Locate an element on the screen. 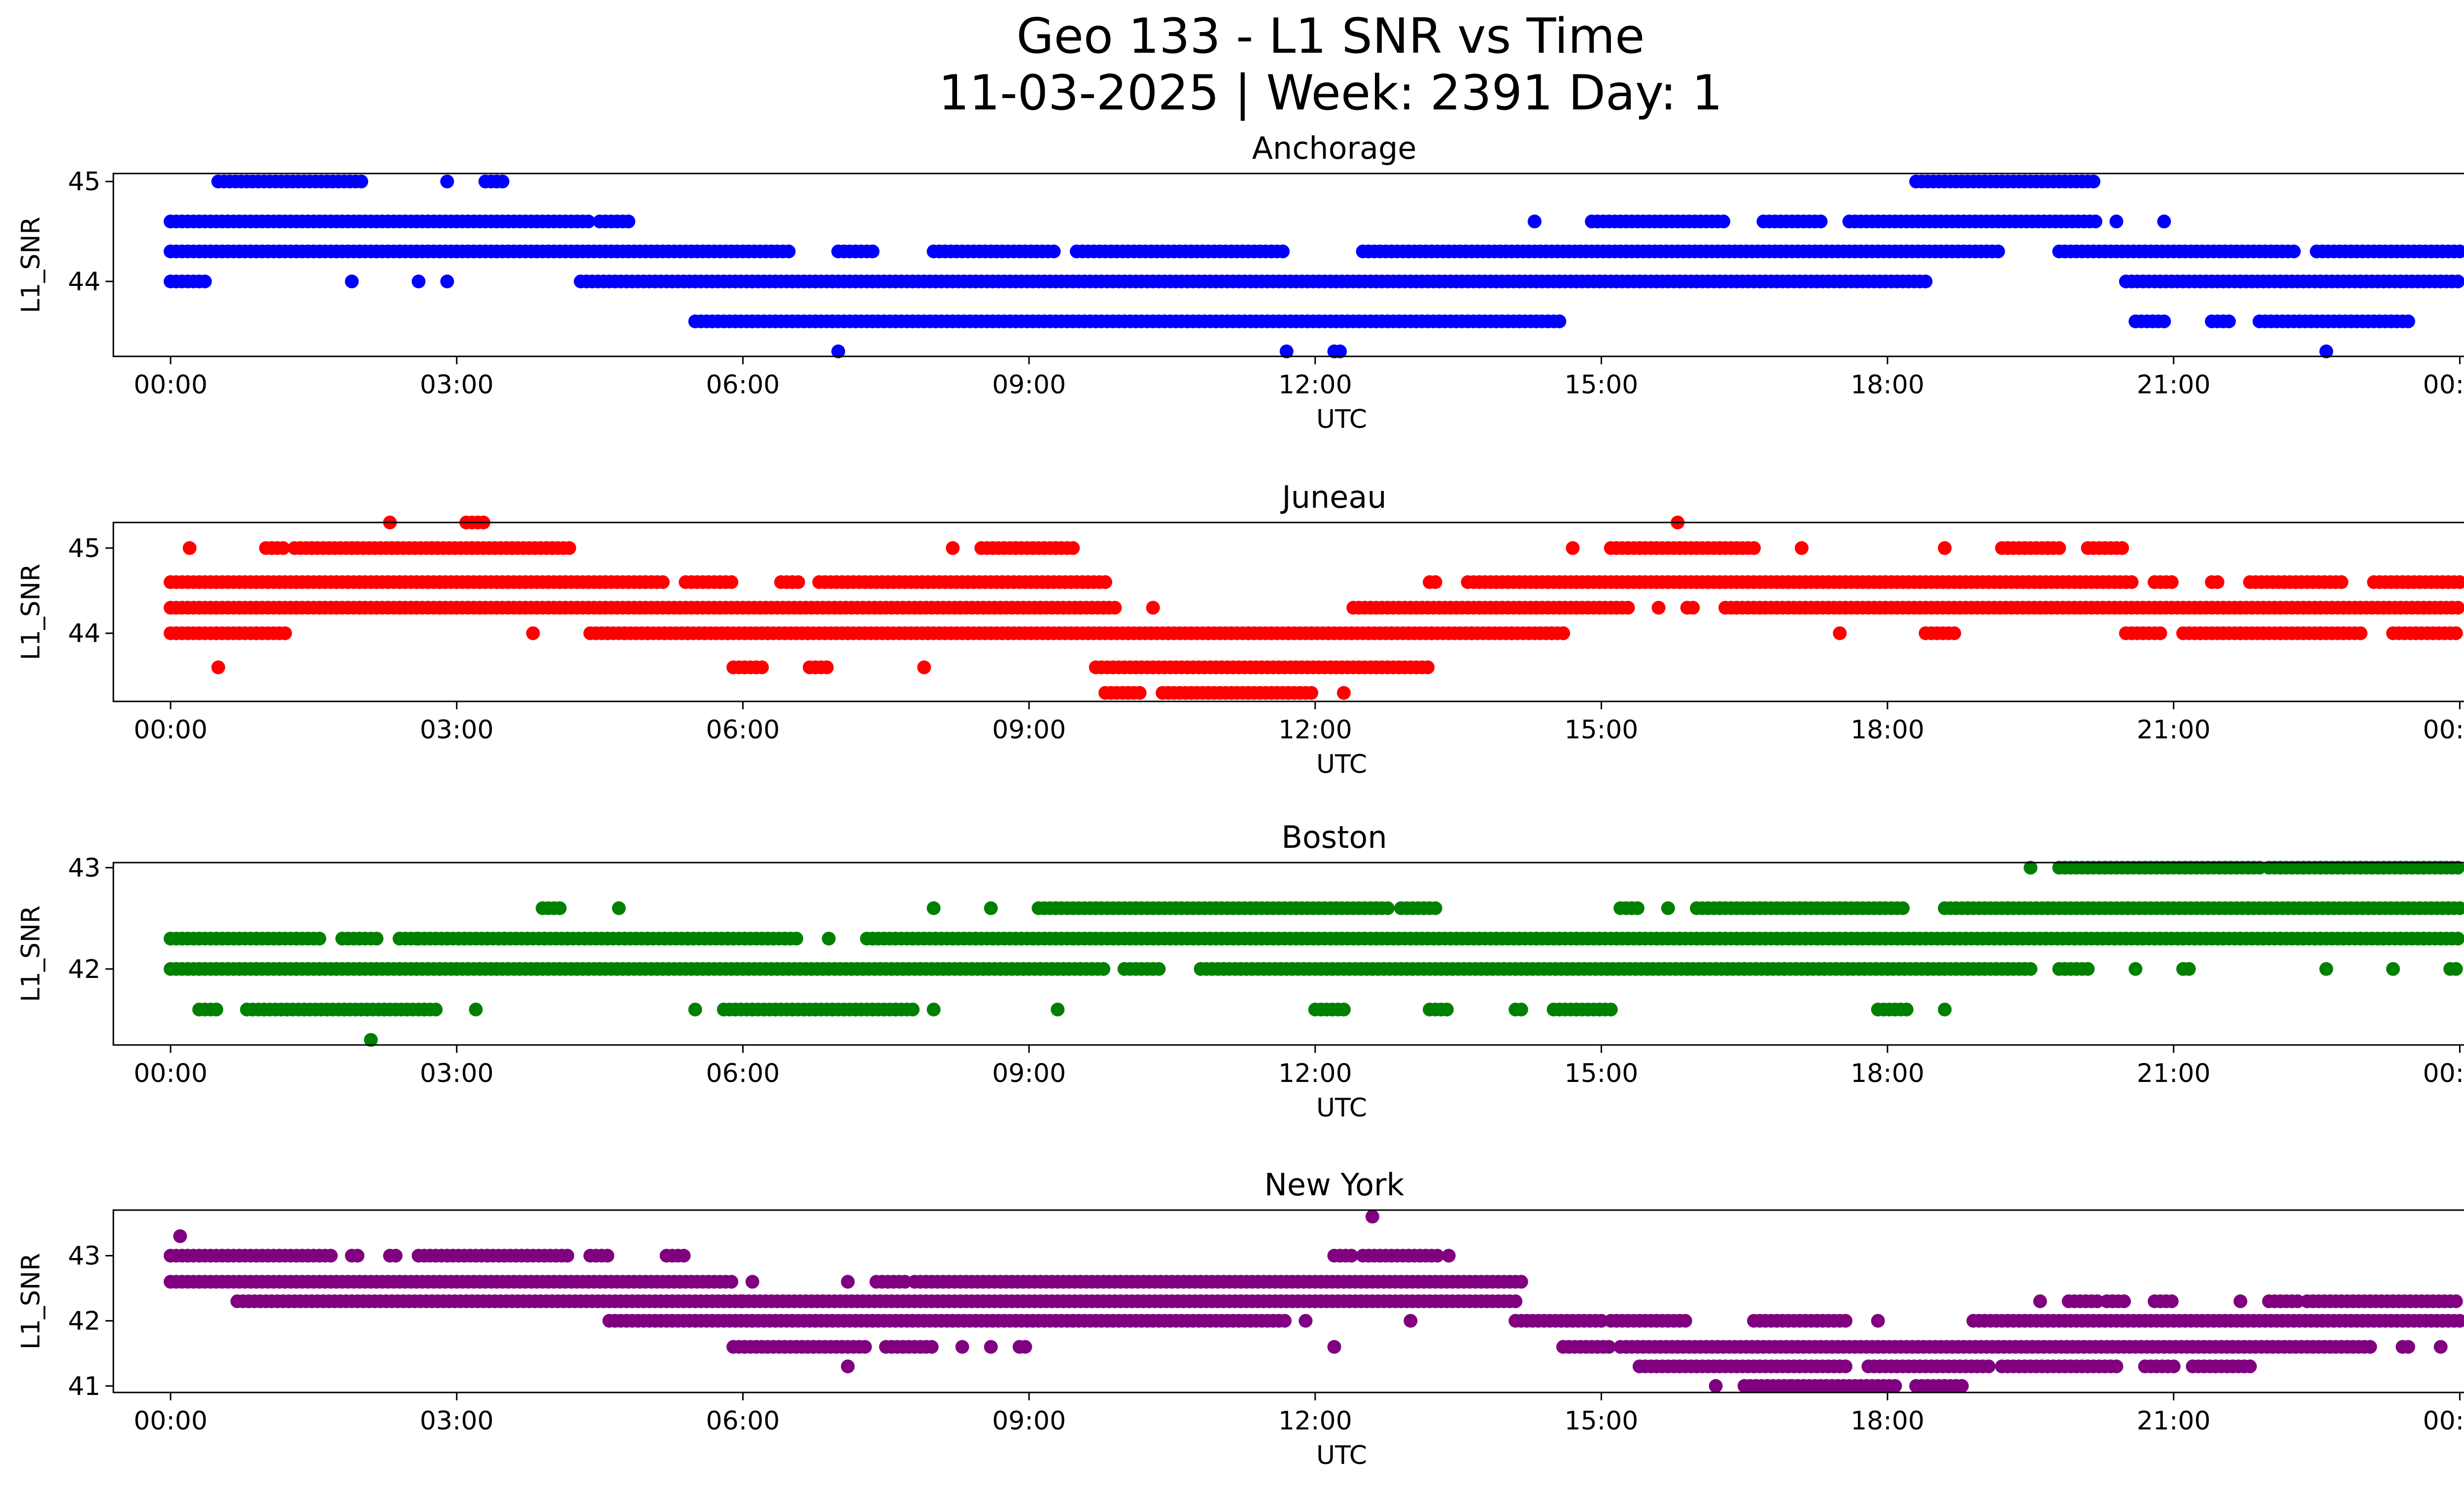  y-tick-label: 44 is located at coordinates (84, 282).